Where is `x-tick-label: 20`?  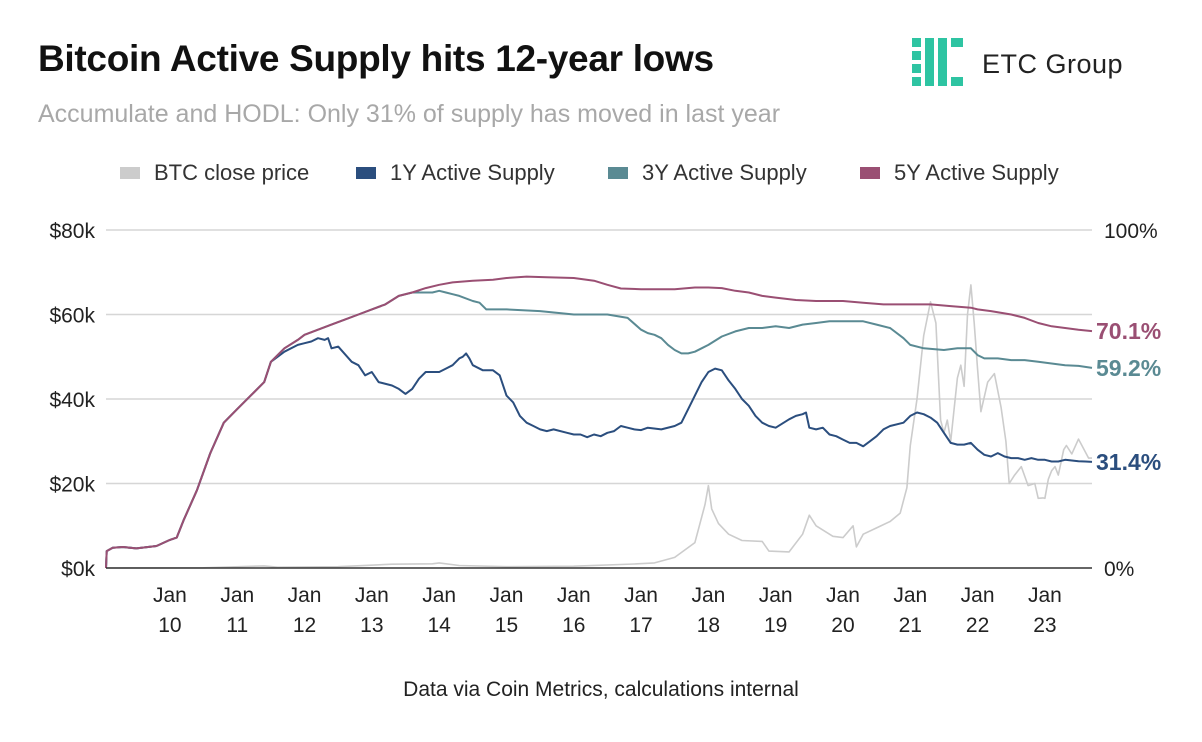
x-tick-label: 20 is located at coordinates (842, 625).